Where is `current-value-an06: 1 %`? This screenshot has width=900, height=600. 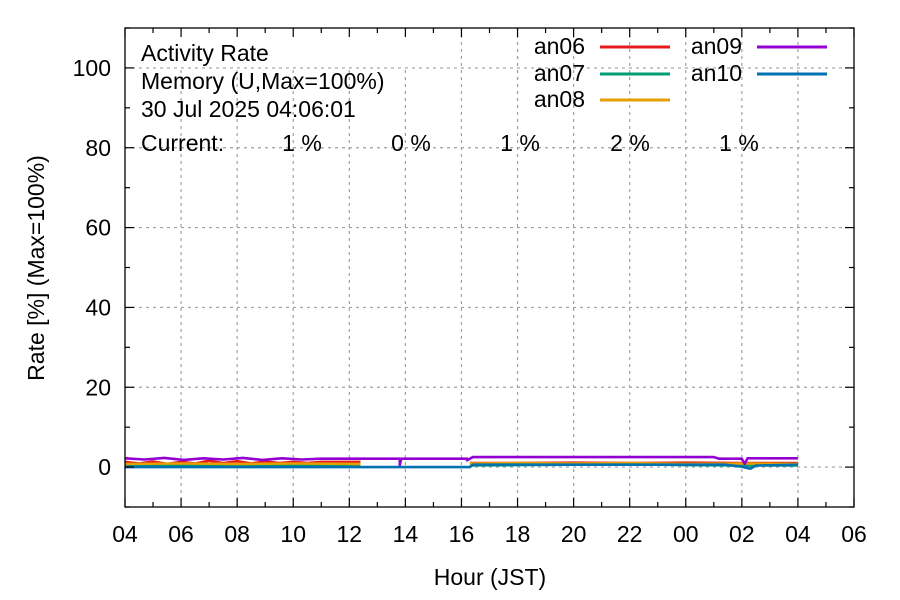
current-value-an06: 1 % is located at coordinates (302, 143).